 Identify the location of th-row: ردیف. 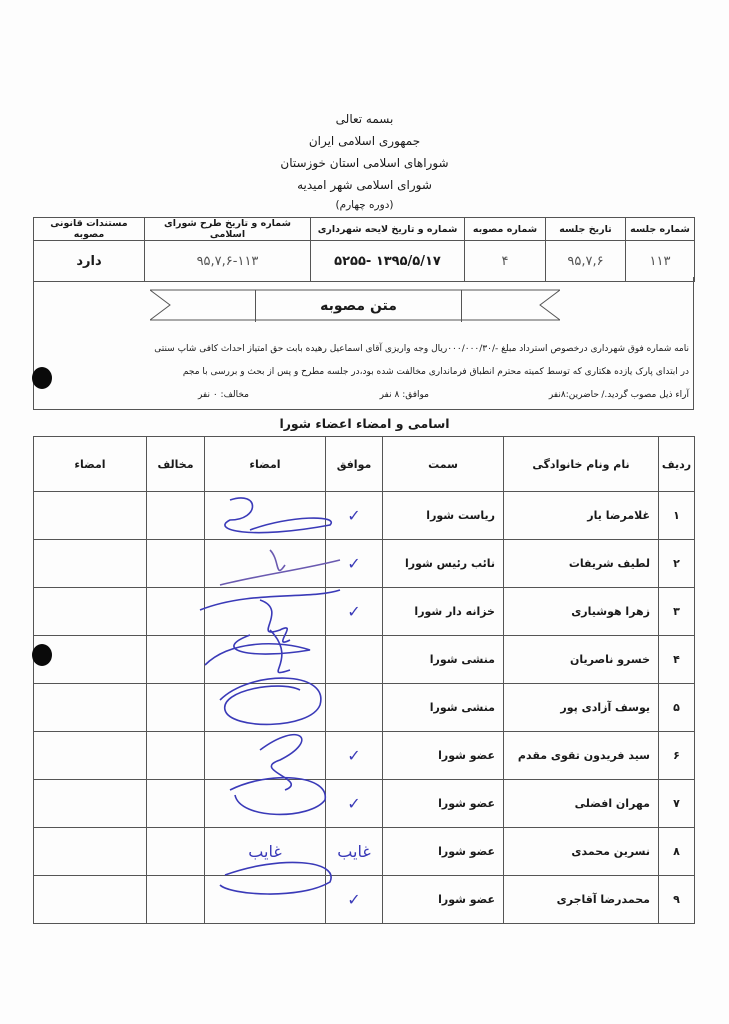
(676, 464).